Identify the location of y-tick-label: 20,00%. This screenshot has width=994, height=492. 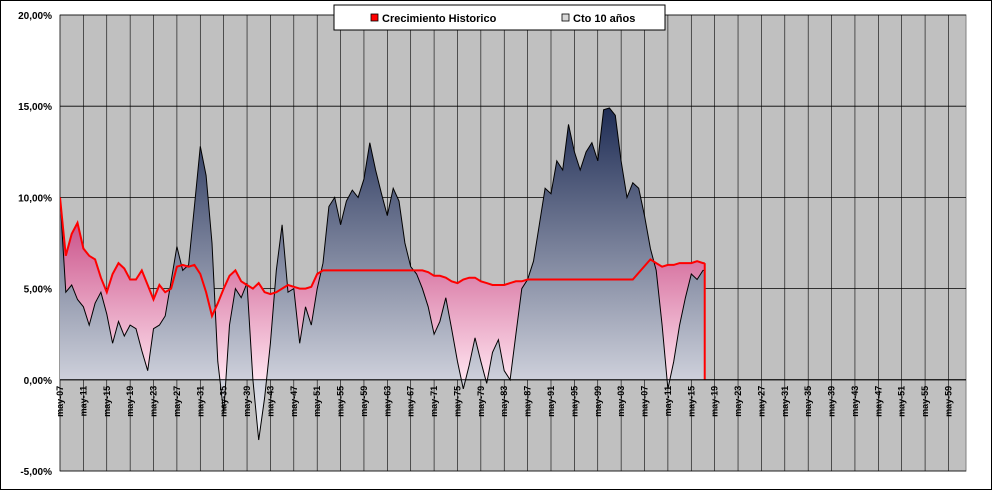
(35, 16).